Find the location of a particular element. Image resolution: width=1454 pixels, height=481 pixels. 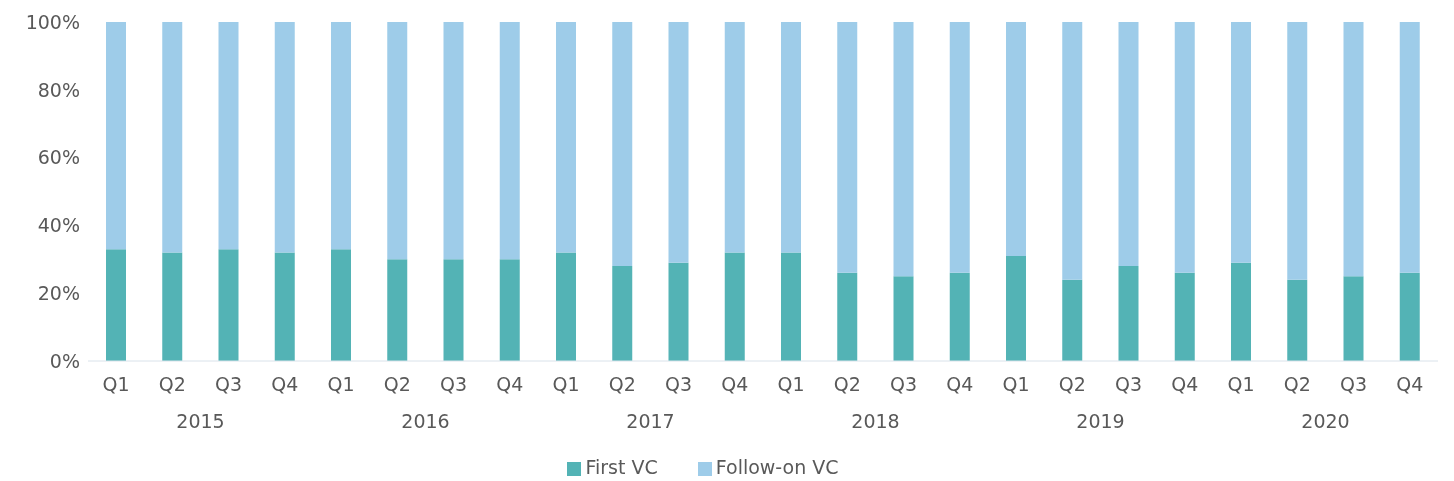

legend-label: Follow-on VC is located at coordinates (777, 467).